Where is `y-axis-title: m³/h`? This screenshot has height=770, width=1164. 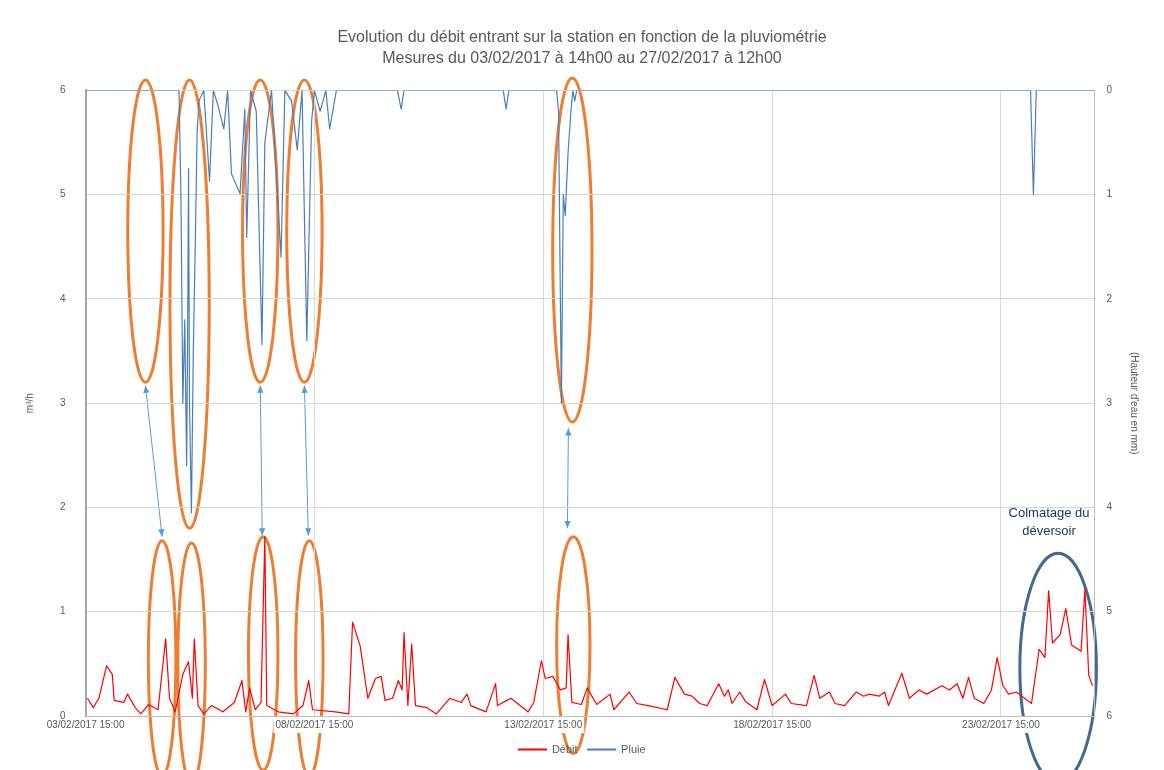
y-axis-title: m³/h is located at coordinates (29, 403).